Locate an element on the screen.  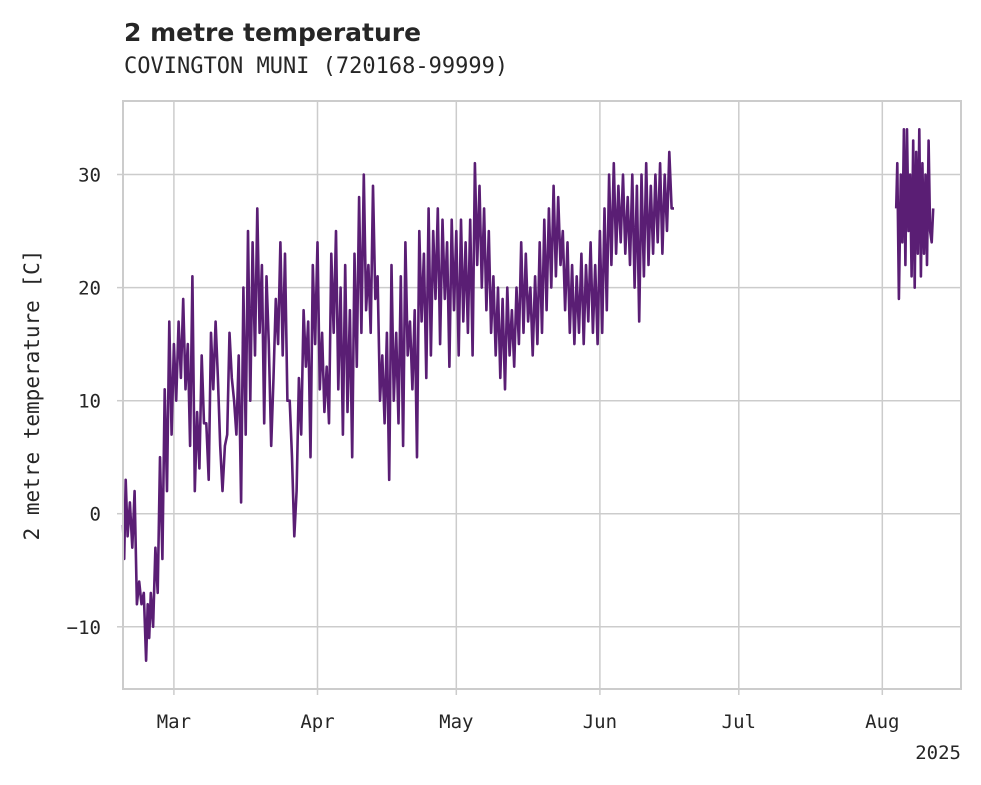
x-tick-label: Jun is located at coordinates (600, 722).